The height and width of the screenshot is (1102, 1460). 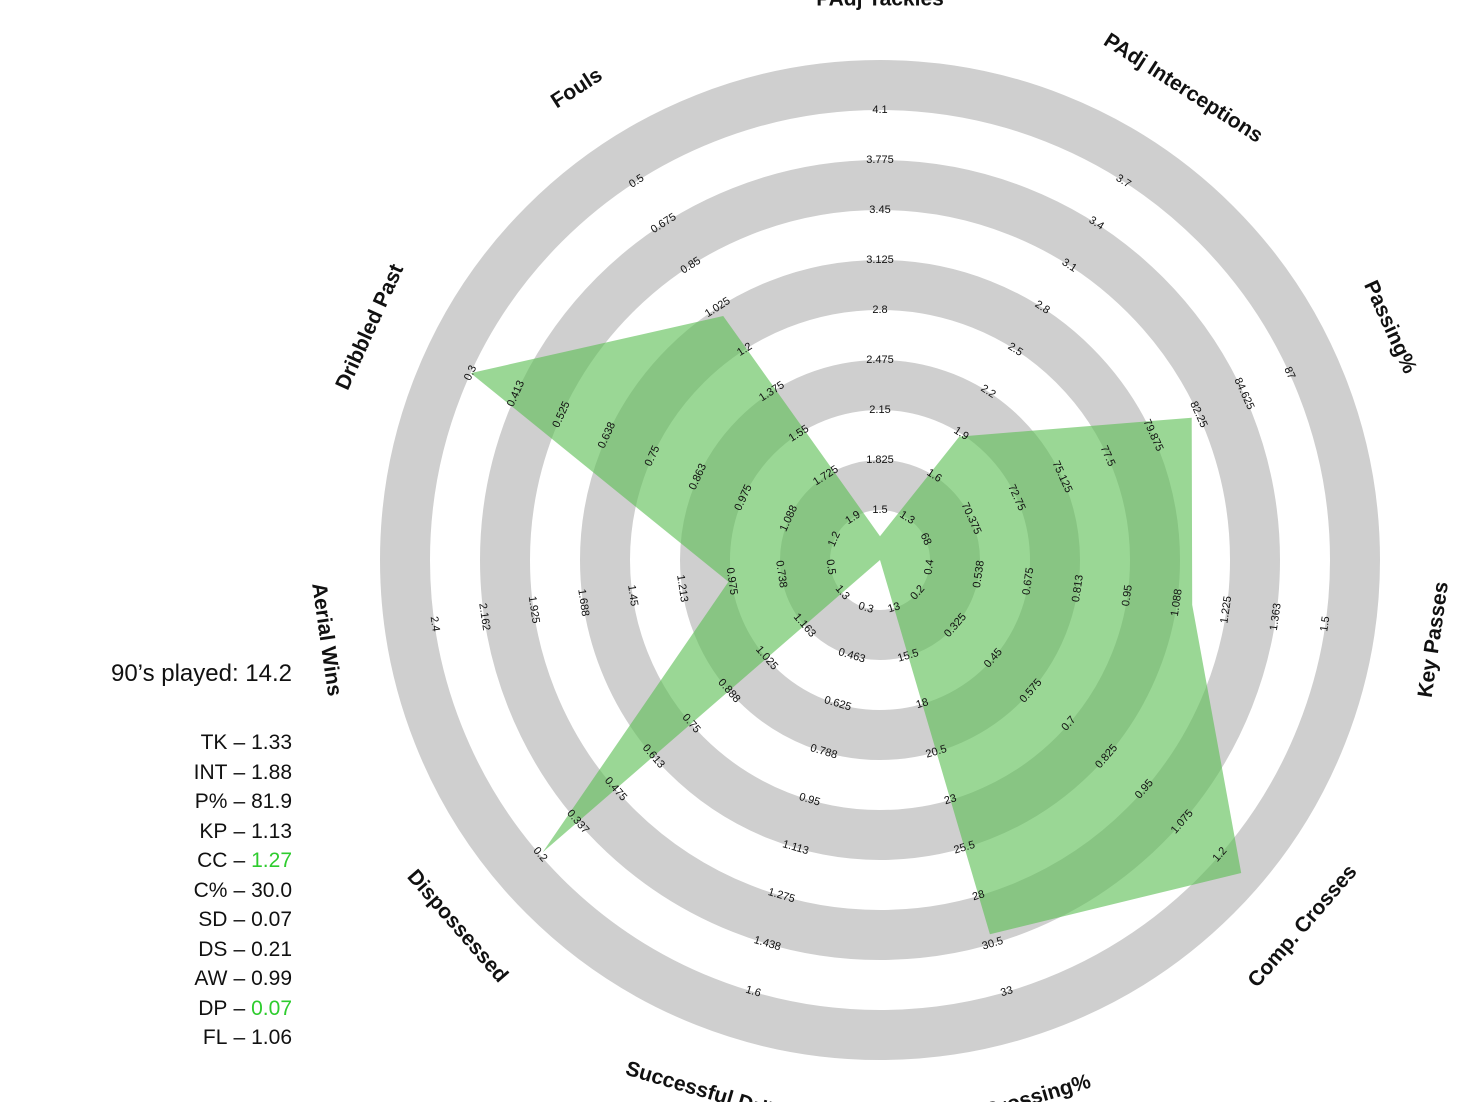 I want to click on stat-row: TK –1.33, so click(x=243, y=743).